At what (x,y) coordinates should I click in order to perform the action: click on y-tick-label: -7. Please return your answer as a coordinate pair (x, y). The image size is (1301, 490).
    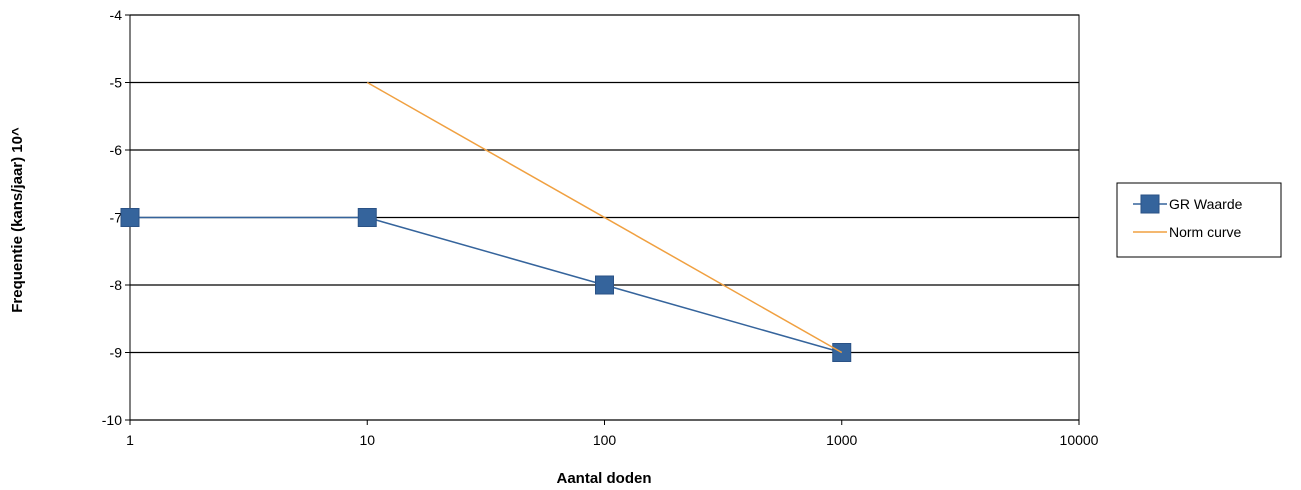
    Looking at the image, I should click on (116, 218).